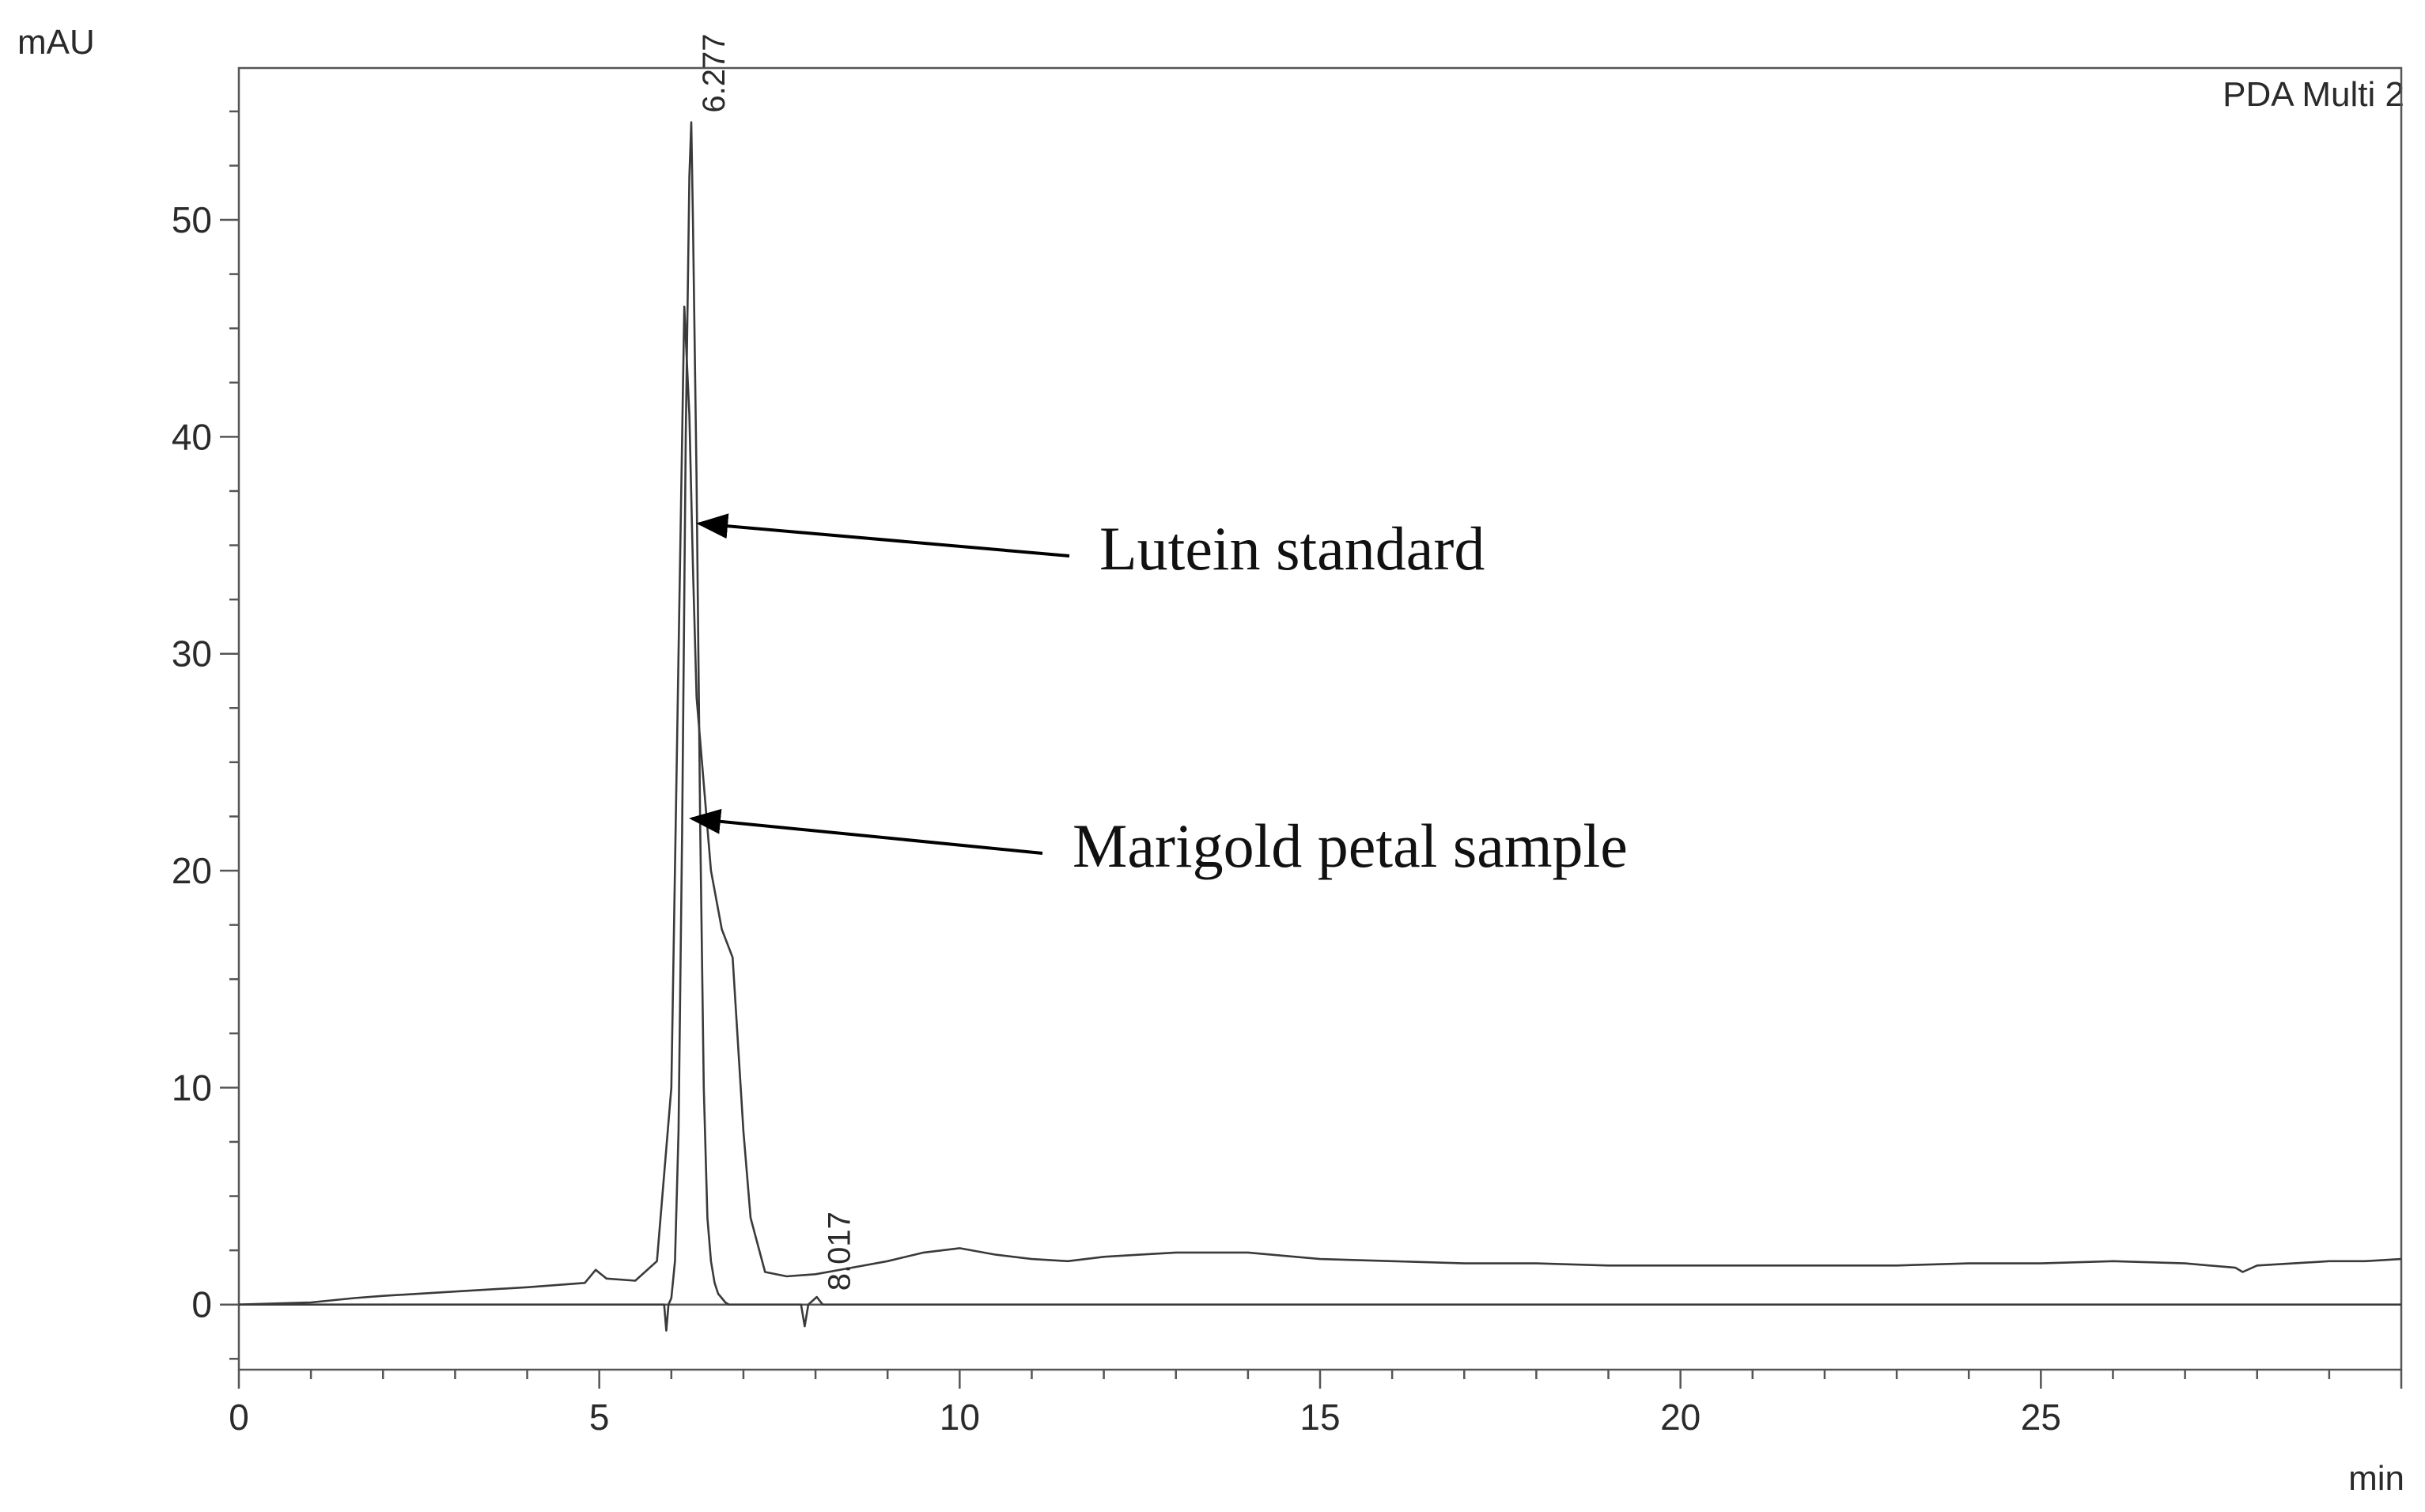 The image size is (2425, 1512). Describe the element at coordinates (201, 1304) in the screenshot. I see `y-tick-label: 0` at that location.